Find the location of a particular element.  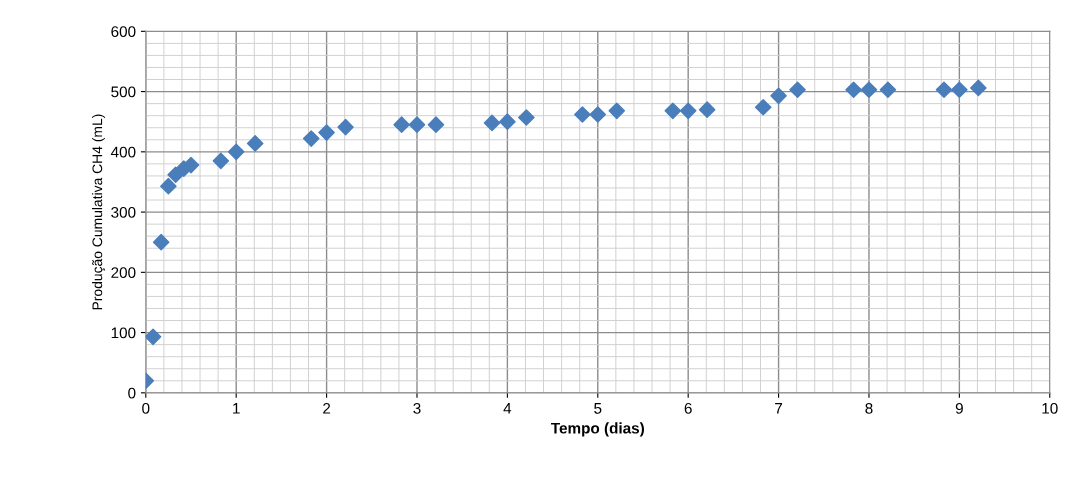

y-tick-label: 300 is located at coordinates (123, 212).